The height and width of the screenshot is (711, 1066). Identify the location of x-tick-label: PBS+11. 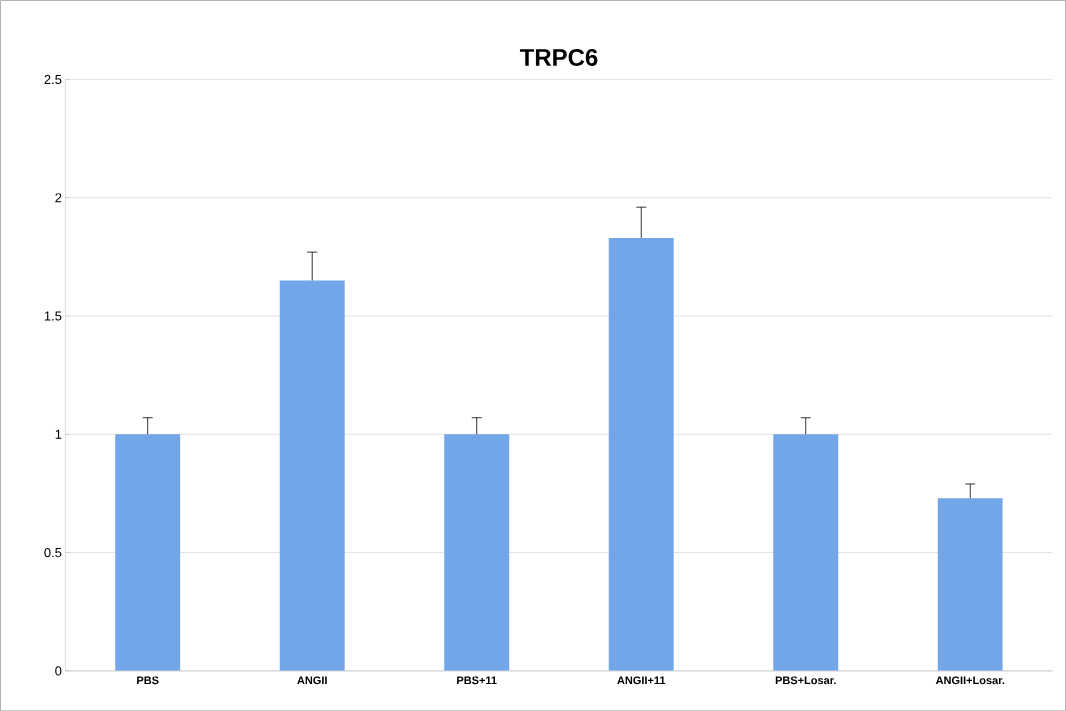
(477, 680).